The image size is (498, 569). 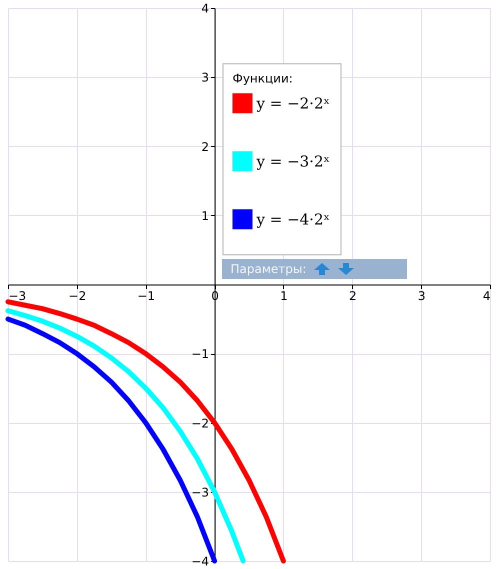 I want to click on legend-label: y = −3·2ˣ, so click(x=292, y=161).